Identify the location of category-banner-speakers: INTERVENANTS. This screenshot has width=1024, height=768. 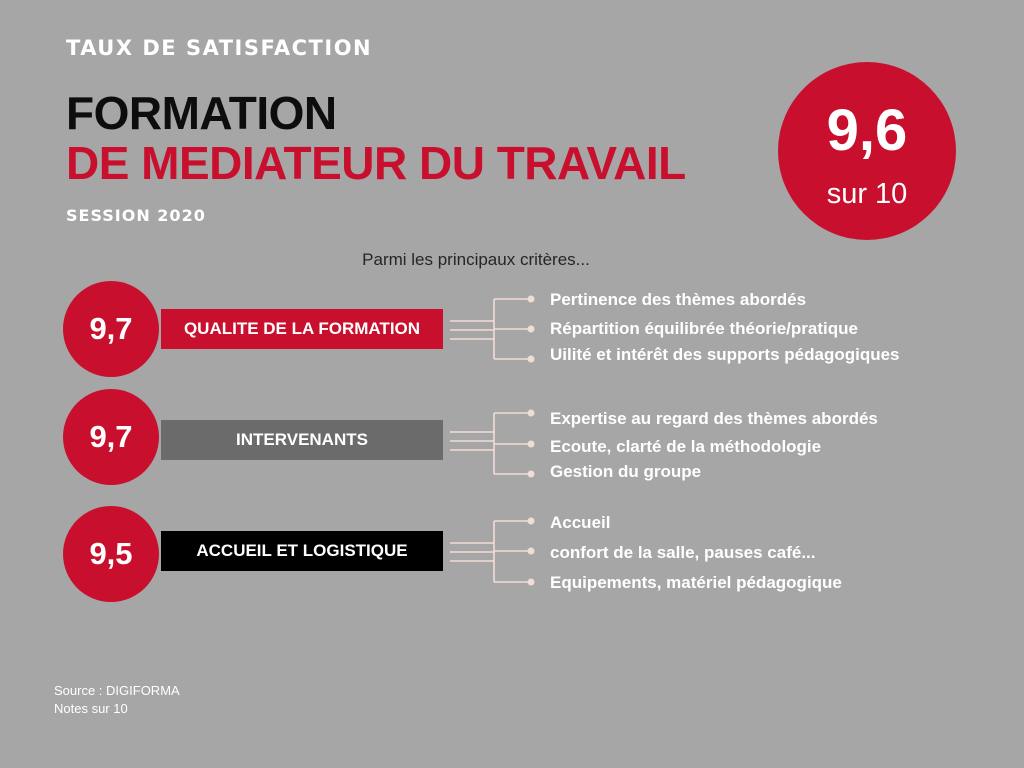
(302, 440).